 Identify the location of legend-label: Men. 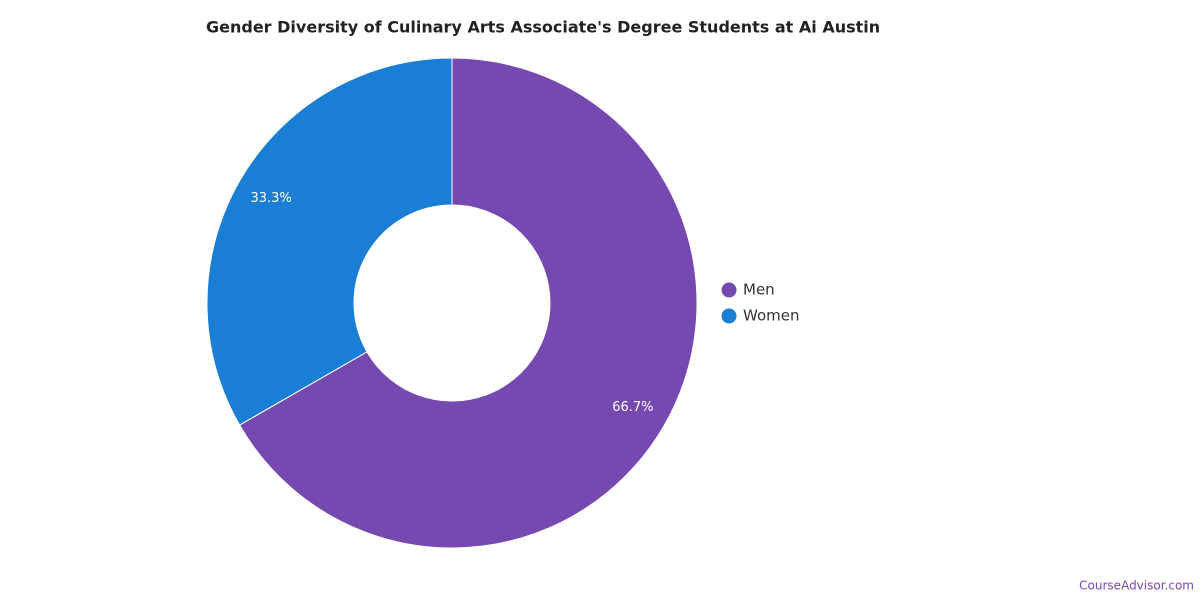
(759, 290).